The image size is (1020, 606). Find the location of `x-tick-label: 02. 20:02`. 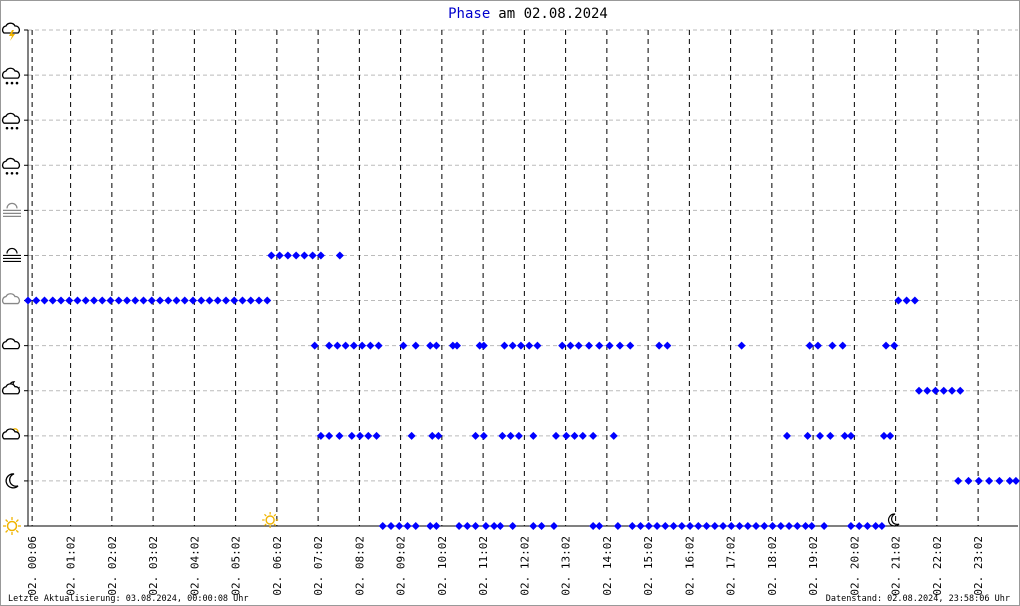

x-tick-label: 02. 20:02 is located at coordinates (854, 566).